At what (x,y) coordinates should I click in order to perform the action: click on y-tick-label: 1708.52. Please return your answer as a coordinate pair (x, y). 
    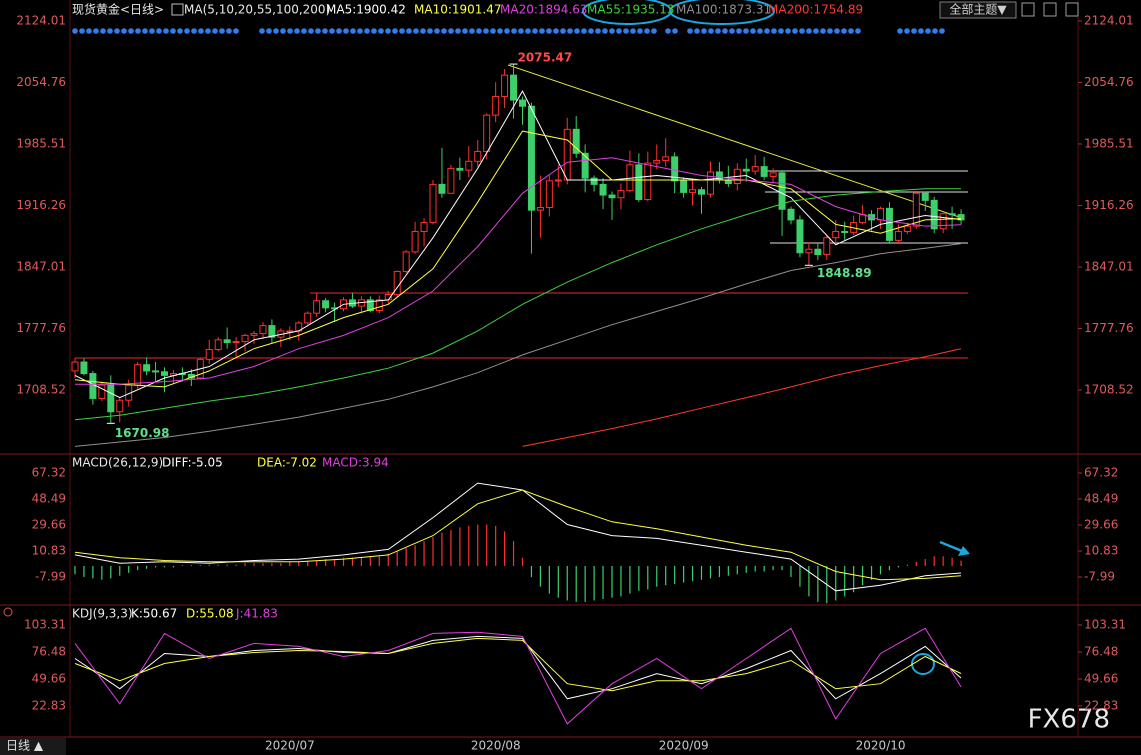
    Looking at the image, I should click on (41, 389).